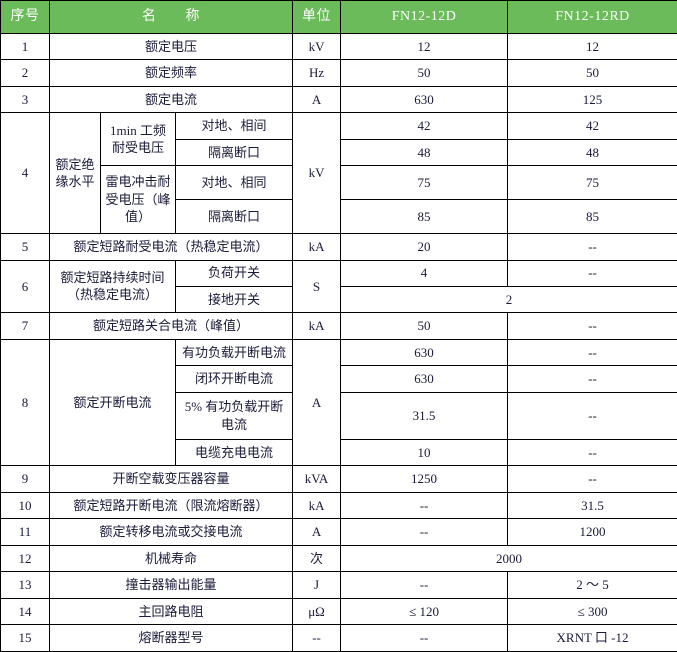 This screenshot has height=652, width=677. Describe the element at coordinates (25, 99) in the screenshot. I see `row-seq: 3` at that location.